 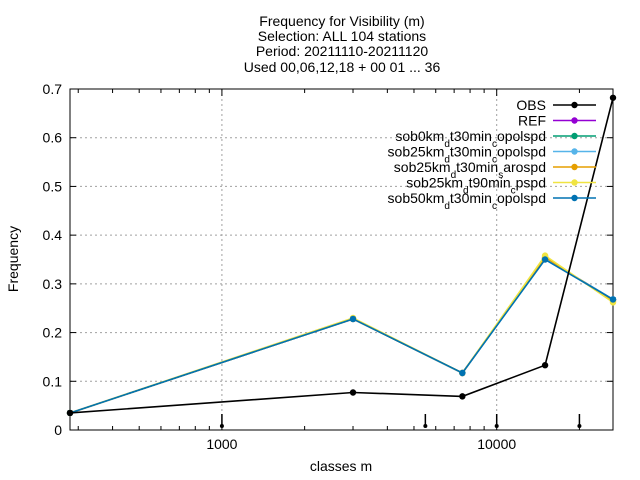 I want to click on legend-entry: sob50kmdt30mincopolspd, so click(x=492, y=201).